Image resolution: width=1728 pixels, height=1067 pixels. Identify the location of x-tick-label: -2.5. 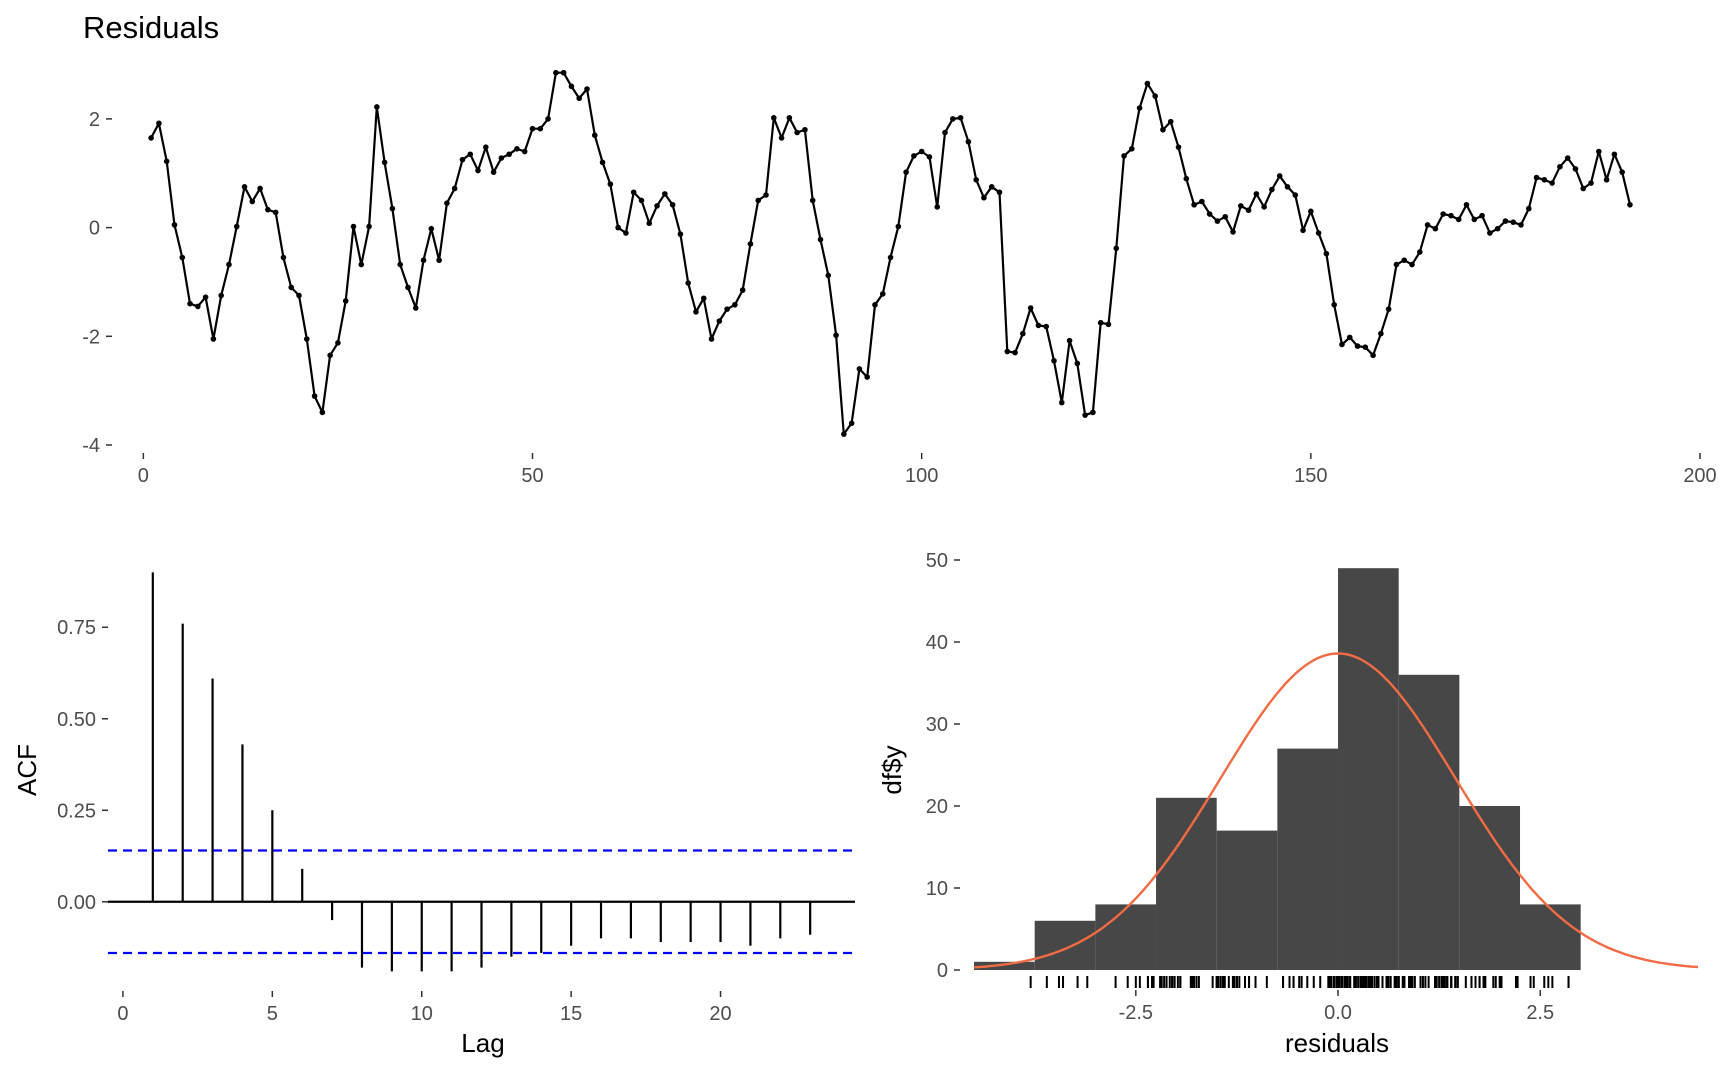
(1136, 1013).